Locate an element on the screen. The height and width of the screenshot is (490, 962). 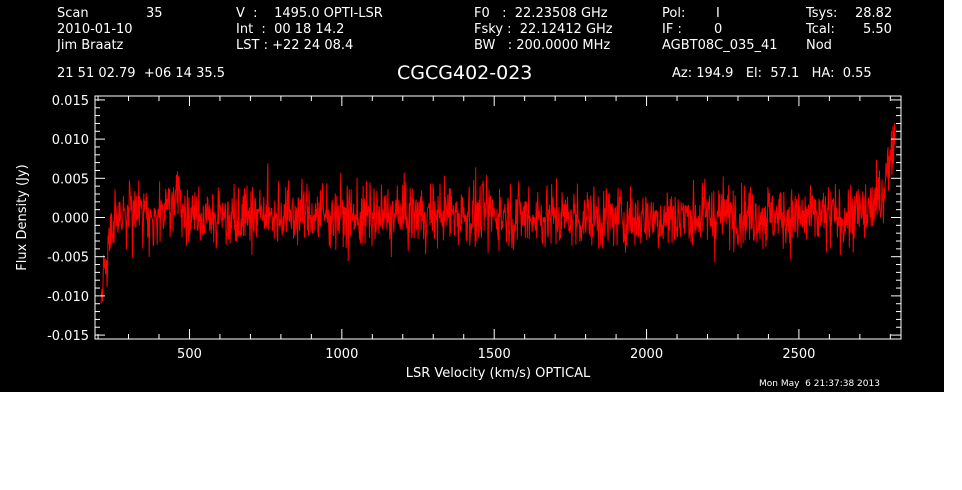
x-tick-label: 1500 is located at coordinates (494, 354).